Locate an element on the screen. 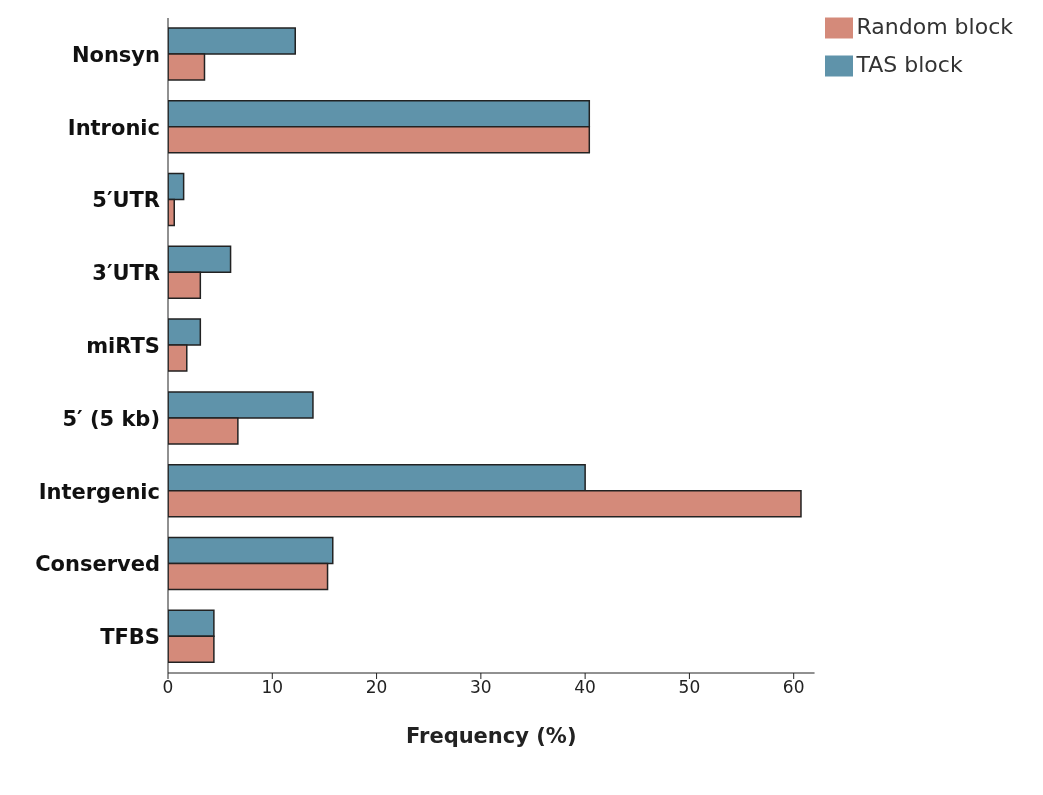 The image size is (1043, 795). y-tick-label: TFBS is located at coordinates (130, 637).